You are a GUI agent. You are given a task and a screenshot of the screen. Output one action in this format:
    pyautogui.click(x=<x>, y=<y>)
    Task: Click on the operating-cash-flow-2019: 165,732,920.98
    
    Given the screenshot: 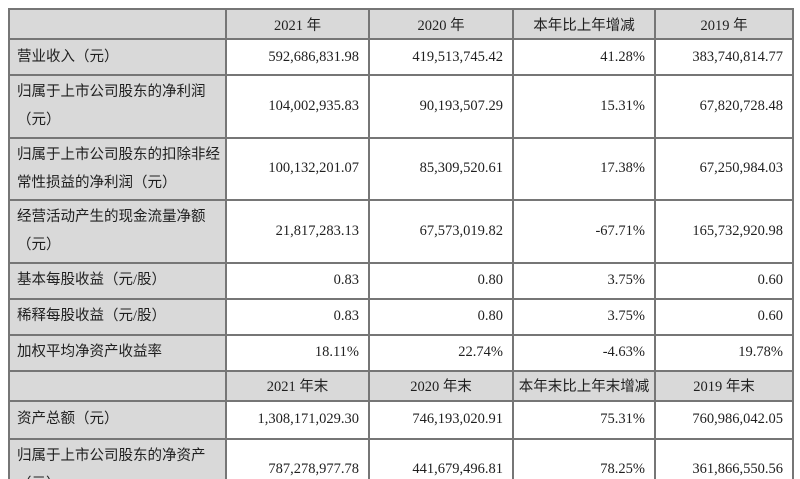 What is the action you would take?
    pyautogui.click(x=724, y=231)
    